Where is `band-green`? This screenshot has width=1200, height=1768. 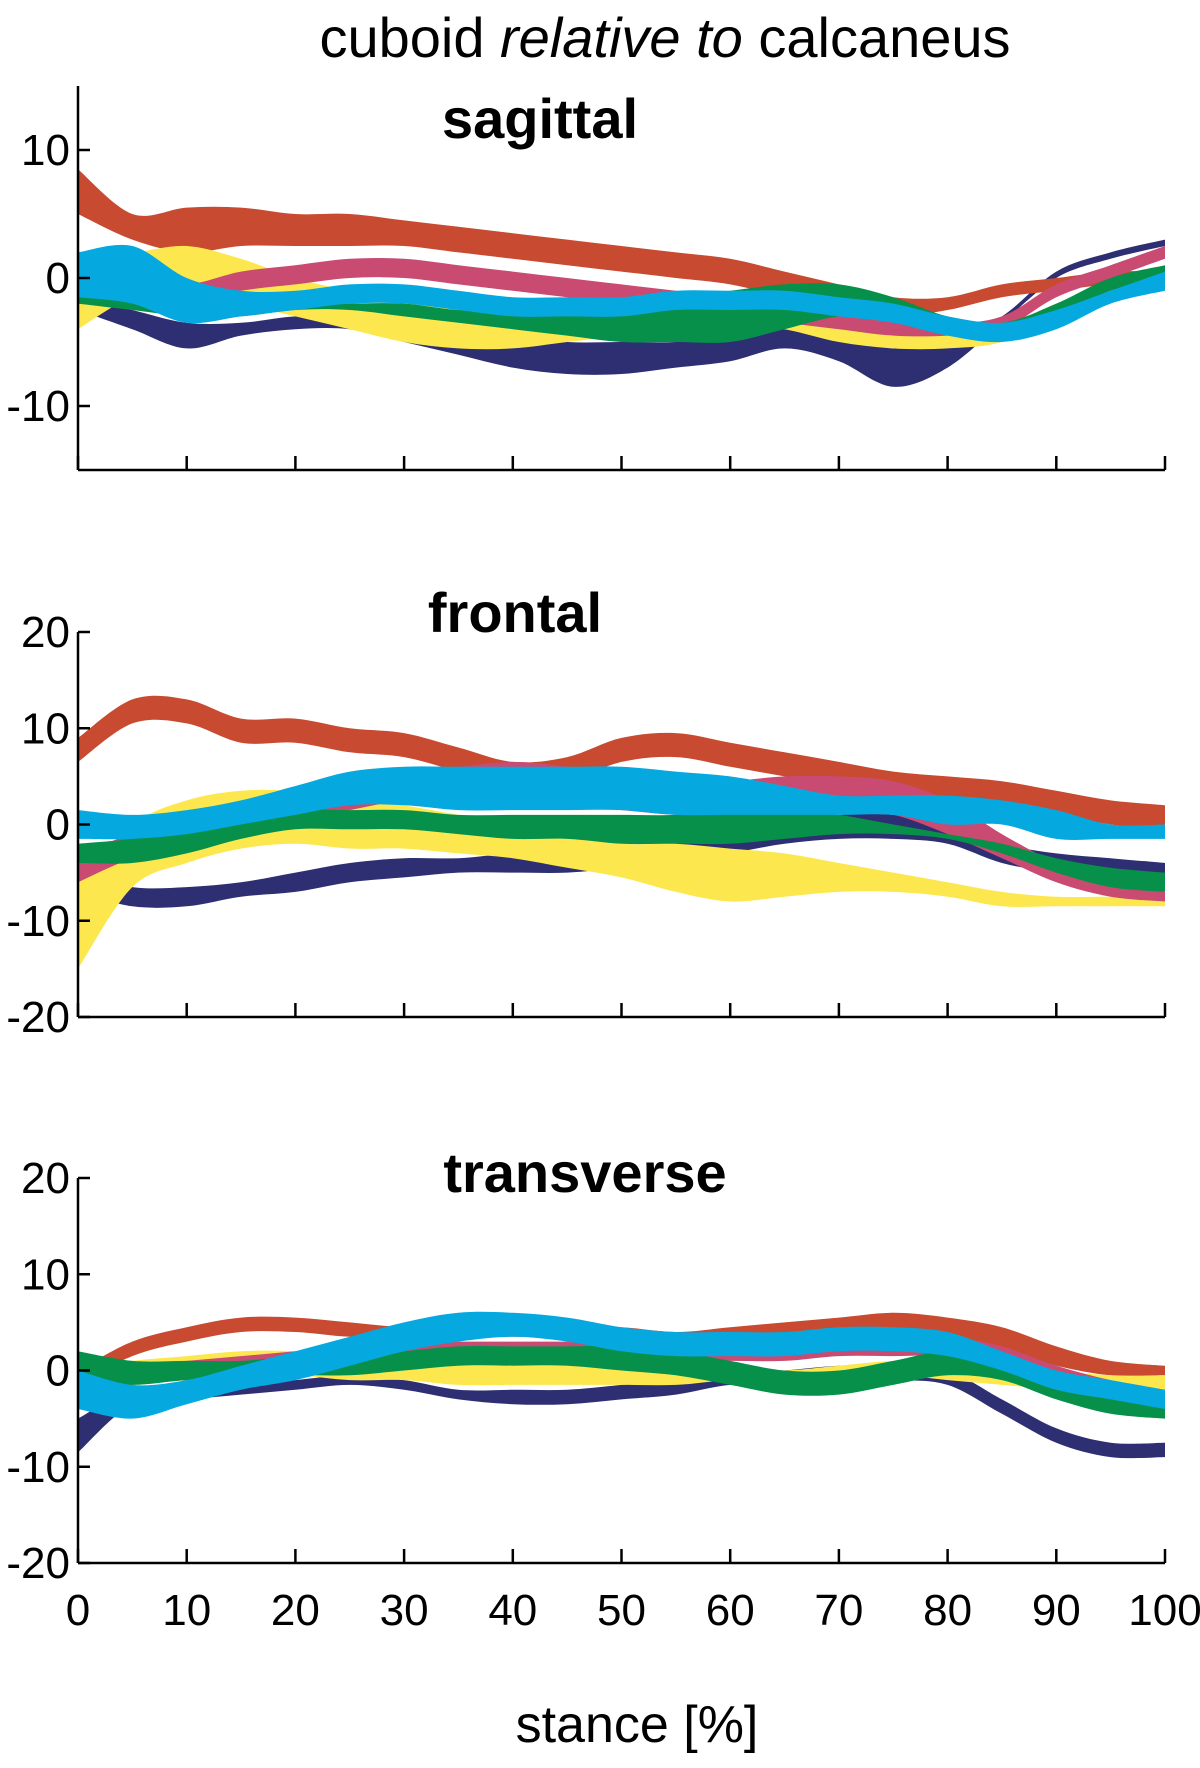
band-green is located at coordinates (621, 850).